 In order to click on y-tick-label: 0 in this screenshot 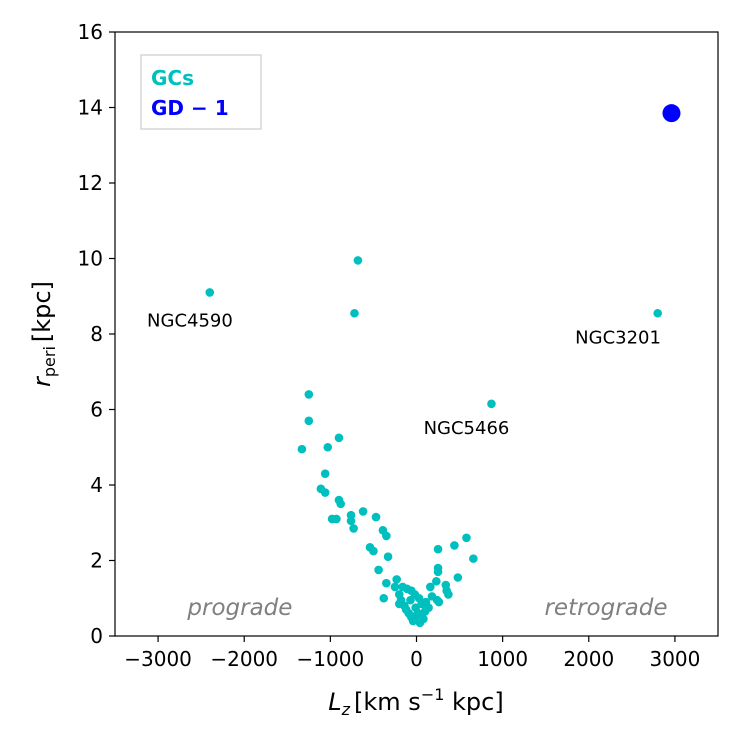, I will do `click(96, 636)`.